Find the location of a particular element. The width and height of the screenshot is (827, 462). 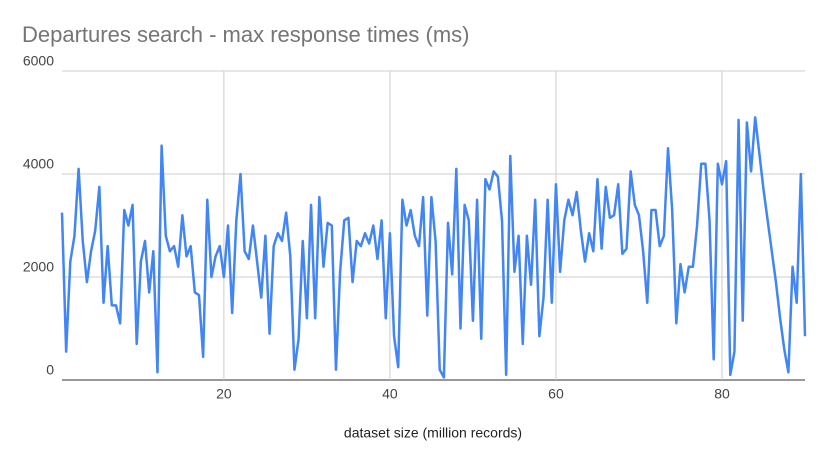

x-tick-label: 80 is located at coordinates (722, 394).